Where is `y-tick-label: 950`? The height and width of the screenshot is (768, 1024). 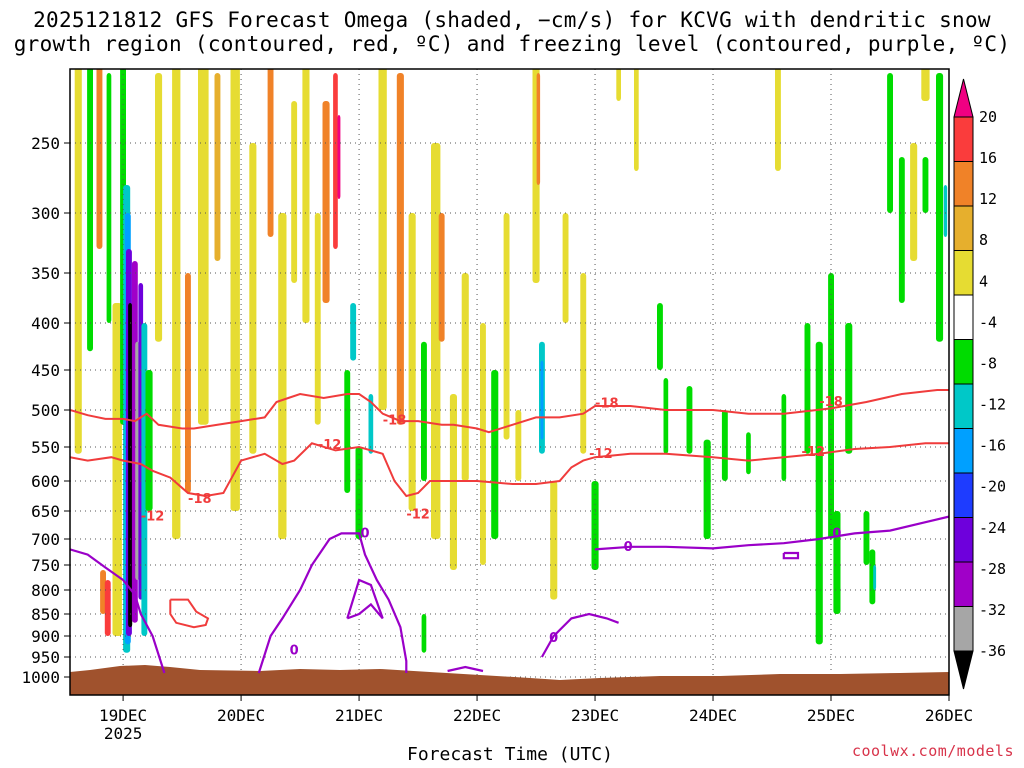
y-tick-label: 950 is located at coordinates (45, 657).